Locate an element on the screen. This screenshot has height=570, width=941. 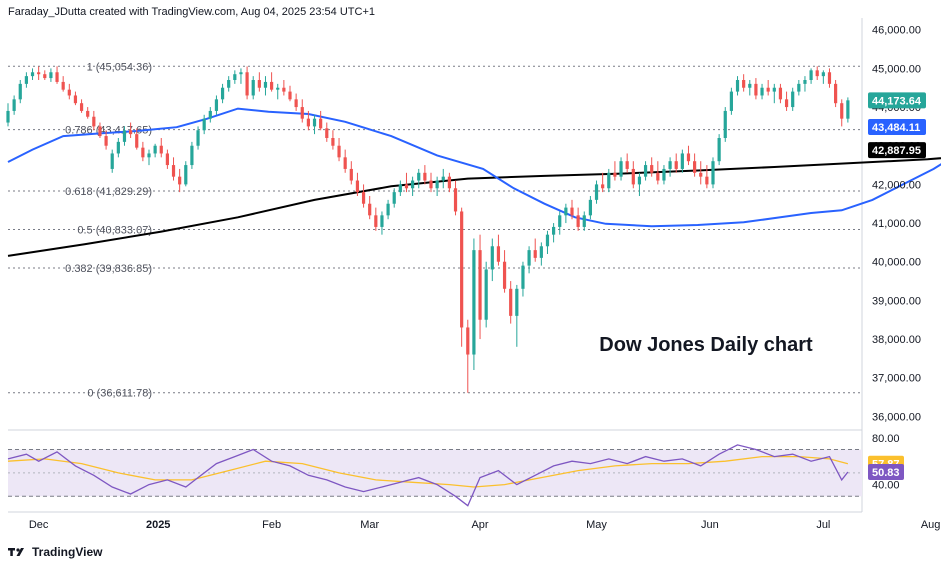
price-badge-0: 44,173.64 is located at coordinates (897, 100).